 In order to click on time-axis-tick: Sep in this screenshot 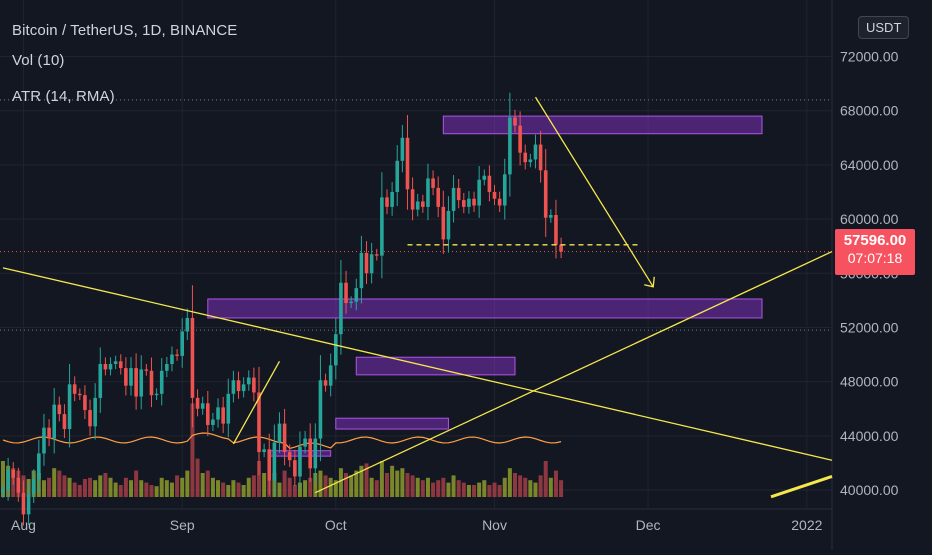, I will do `click(182, 525)`.